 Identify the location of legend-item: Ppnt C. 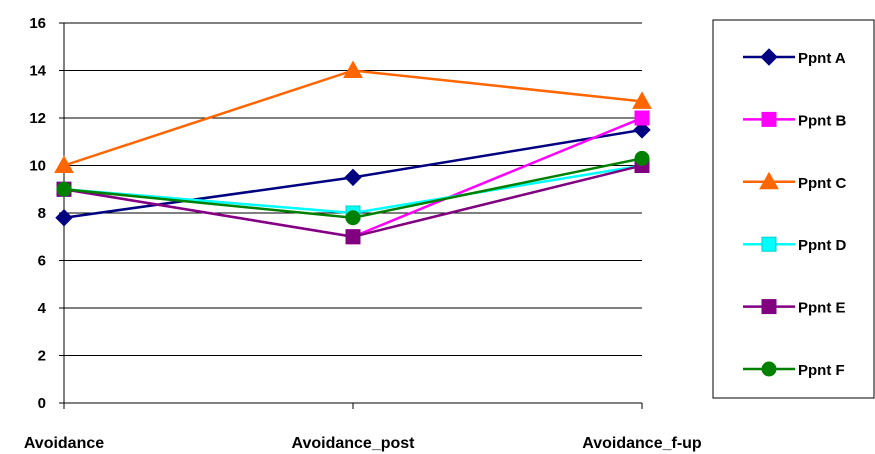
(794, 181).